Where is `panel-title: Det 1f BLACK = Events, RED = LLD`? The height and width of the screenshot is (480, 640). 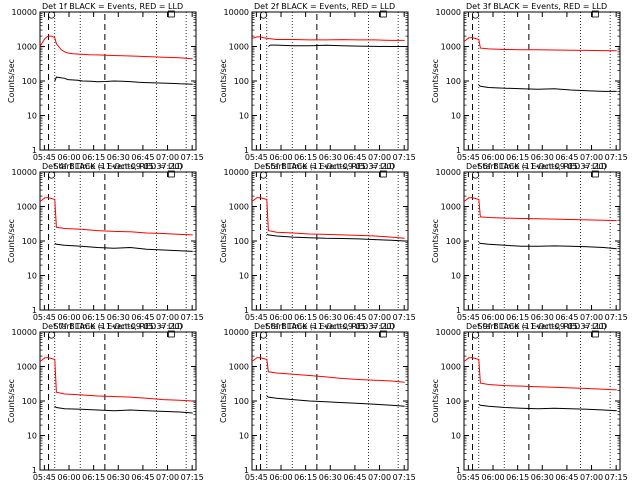 panel-title: Det 1f BLACK = Events, RED = LLD is located at coordinates (112, 6).